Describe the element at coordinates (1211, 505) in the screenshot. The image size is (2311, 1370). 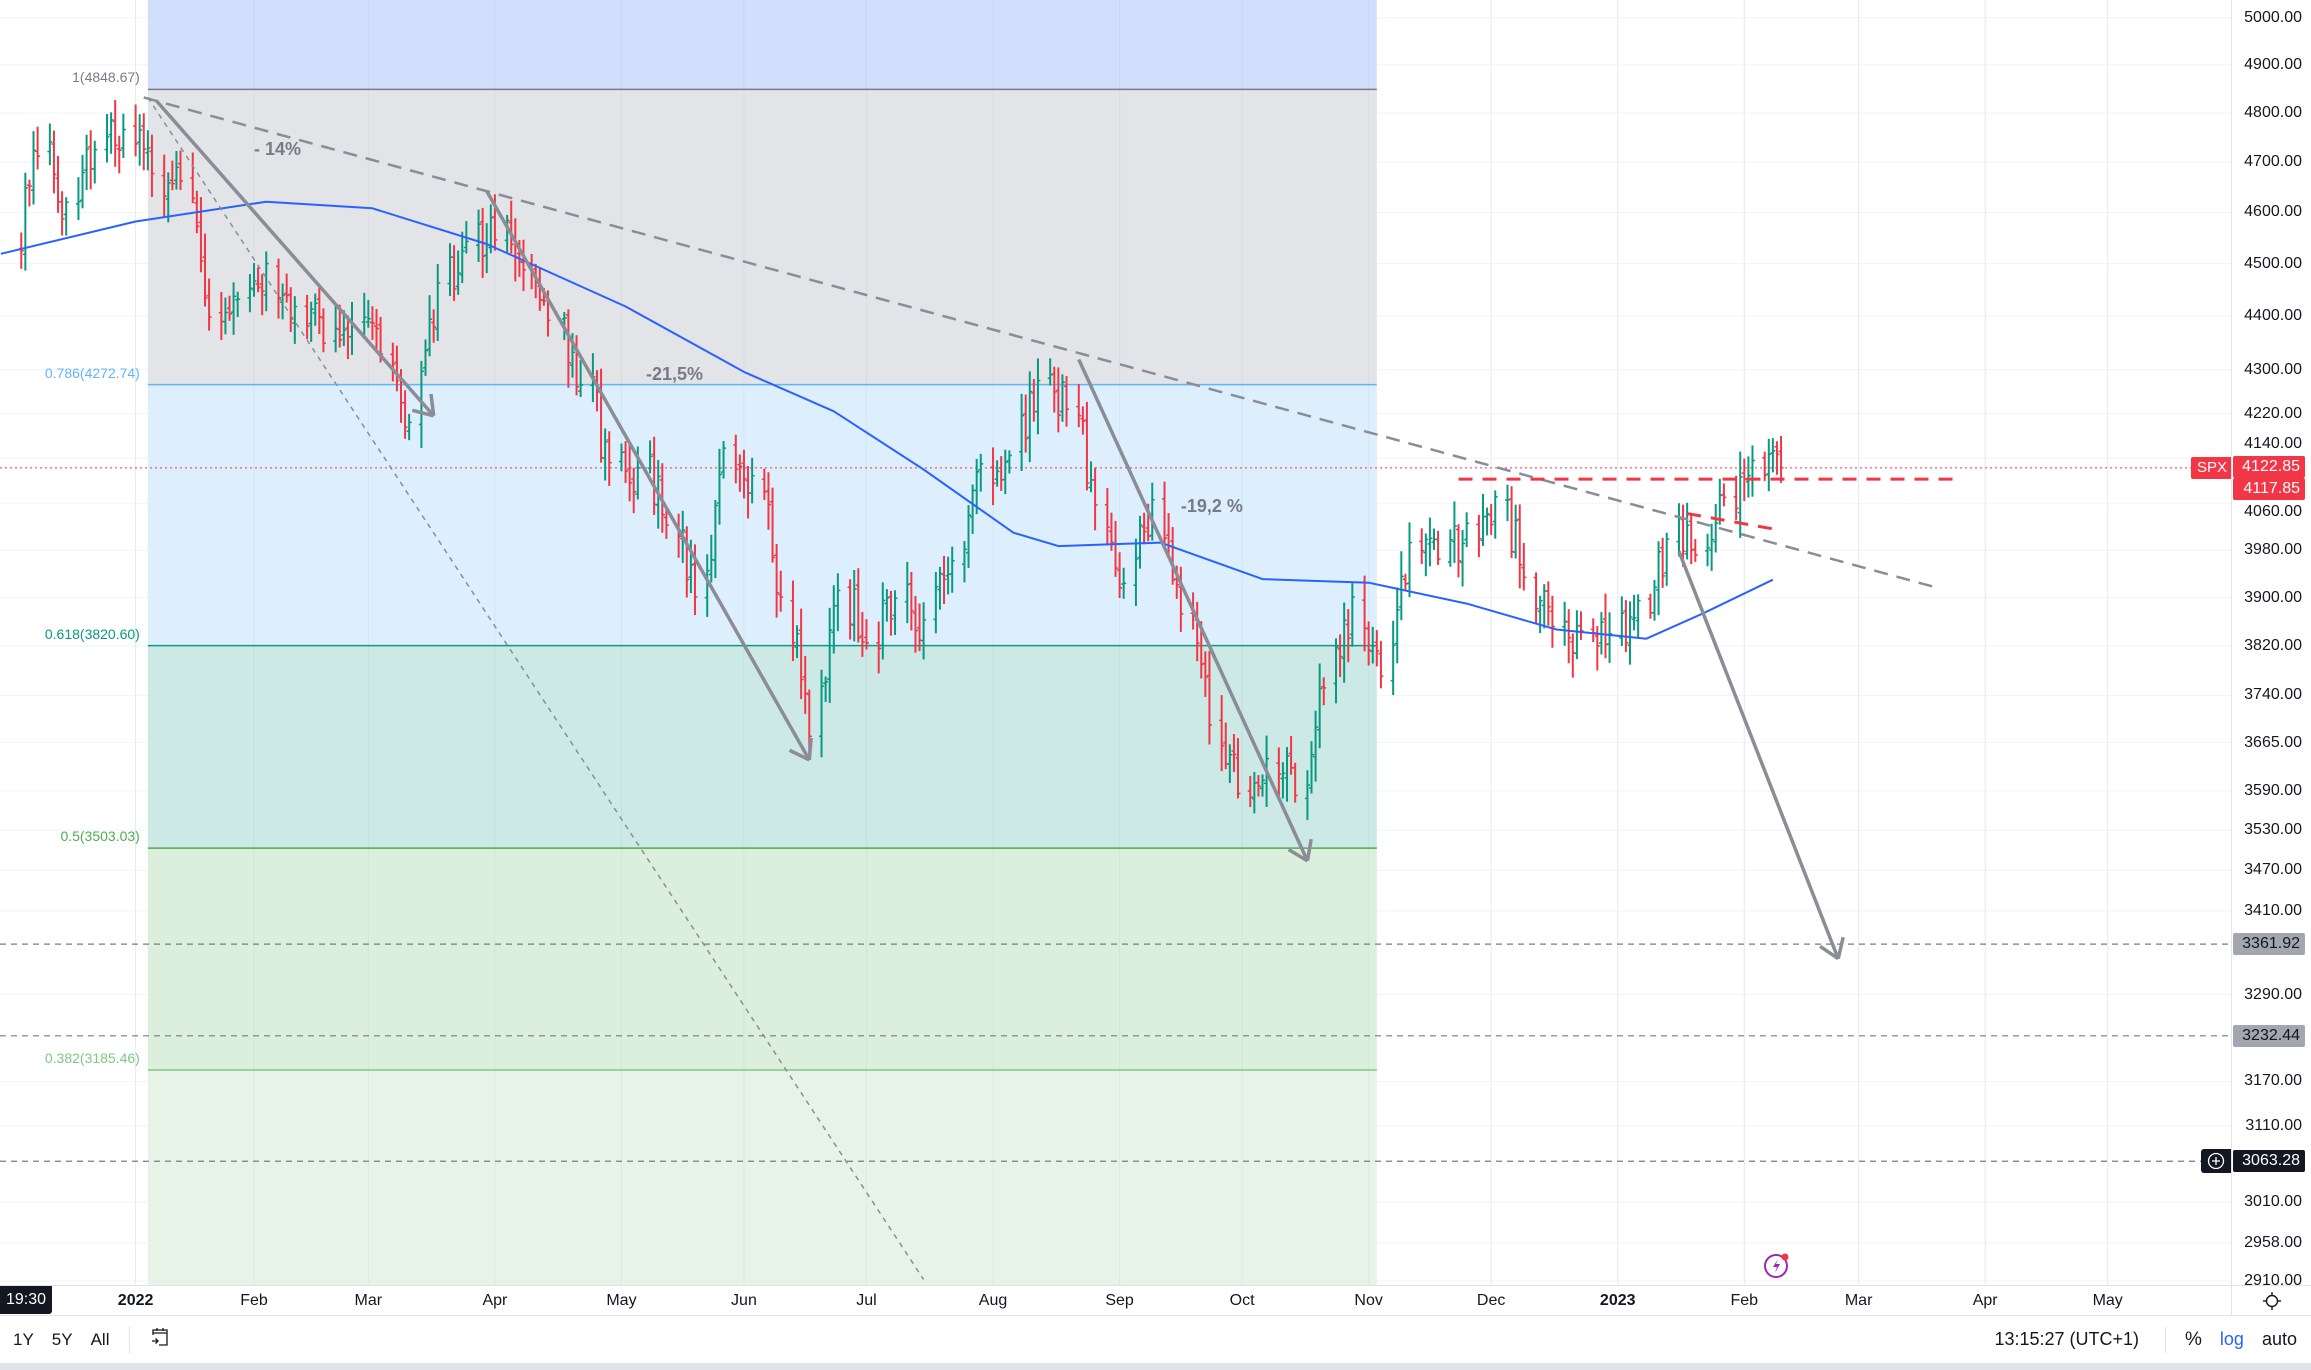
I see `percent-annotation: -19,2 %` at that location.